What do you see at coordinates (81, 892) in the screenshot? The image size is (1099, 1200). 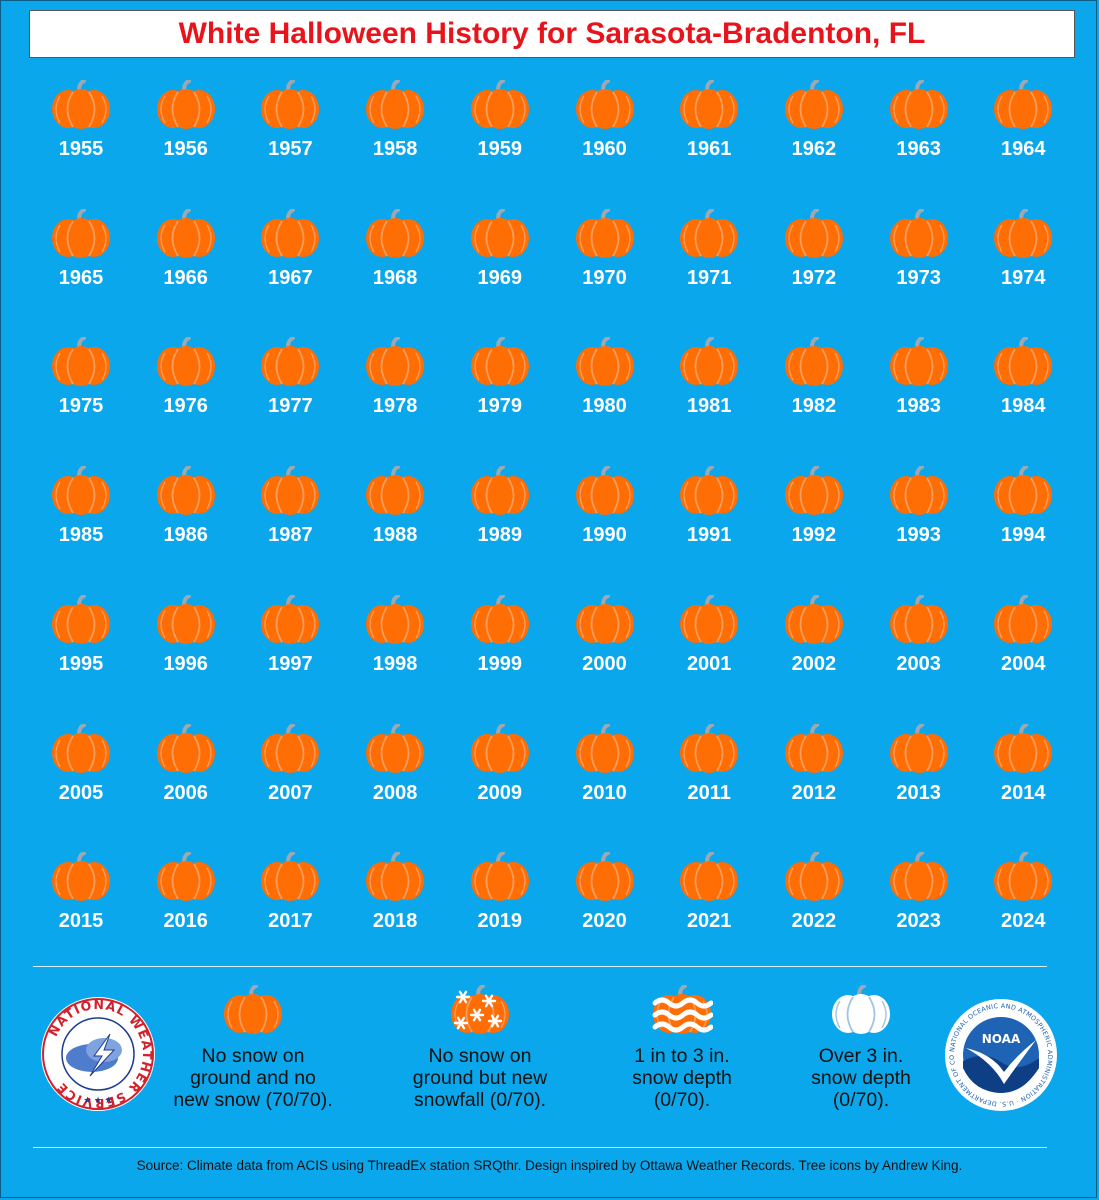 I see `year-cell-2015: 2015` at bounding box center [81, 892].